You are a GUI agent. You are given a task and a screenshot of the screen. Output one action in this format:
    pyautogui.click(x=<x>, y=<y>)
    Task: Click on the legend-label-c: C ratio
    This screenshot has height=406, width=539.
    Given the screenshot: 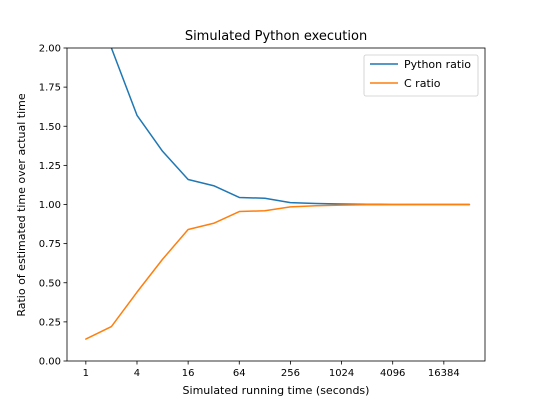 What is the action you would take?
    pyautogui.click(x=422, y=83)
    